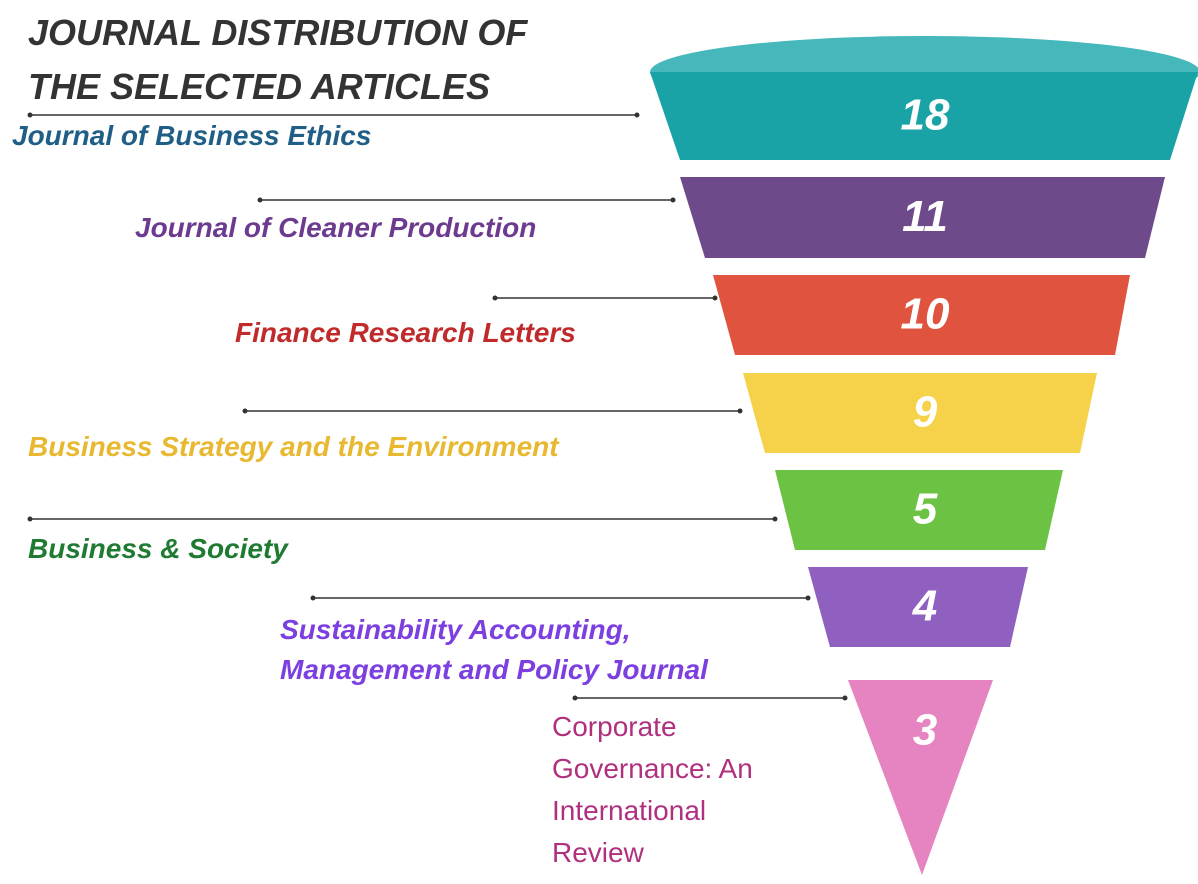 The height and width of the screenshot is (884, 1198). Describe the element at coordinates (192, 135) in the screenshot. I see `category-label: Journal of Business Ethics` at that location.